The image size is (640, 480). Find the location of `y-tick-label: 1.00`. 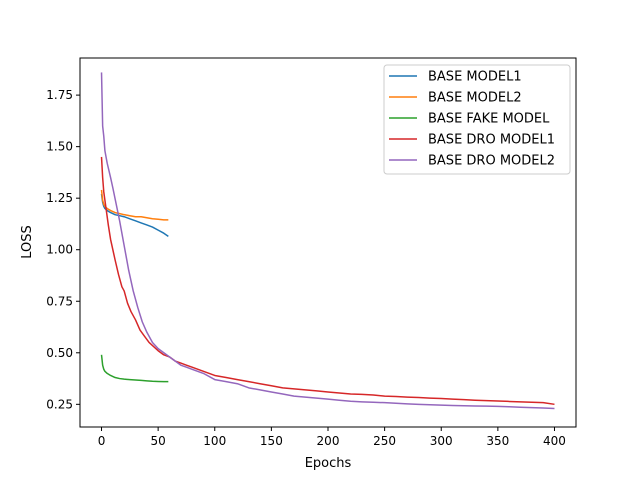

y-tick-label: 1.00 is located at coordinates (59, 250).